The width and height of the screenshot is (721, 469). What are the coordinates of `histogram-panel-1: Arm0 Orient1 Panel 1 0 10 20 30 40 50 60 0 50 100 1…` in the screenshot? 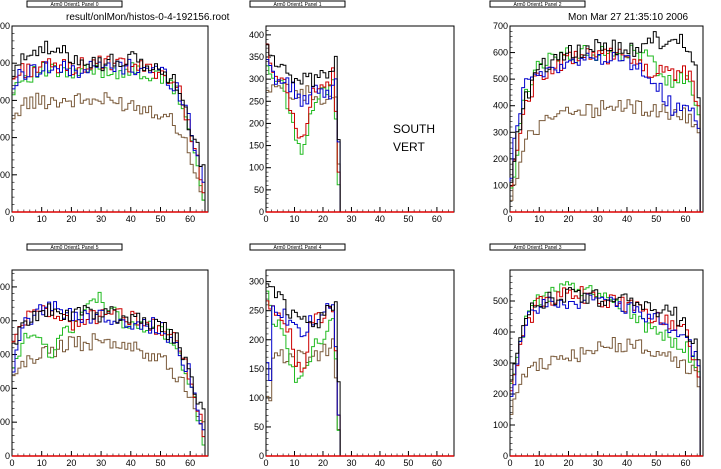 It's located at (352, 112).